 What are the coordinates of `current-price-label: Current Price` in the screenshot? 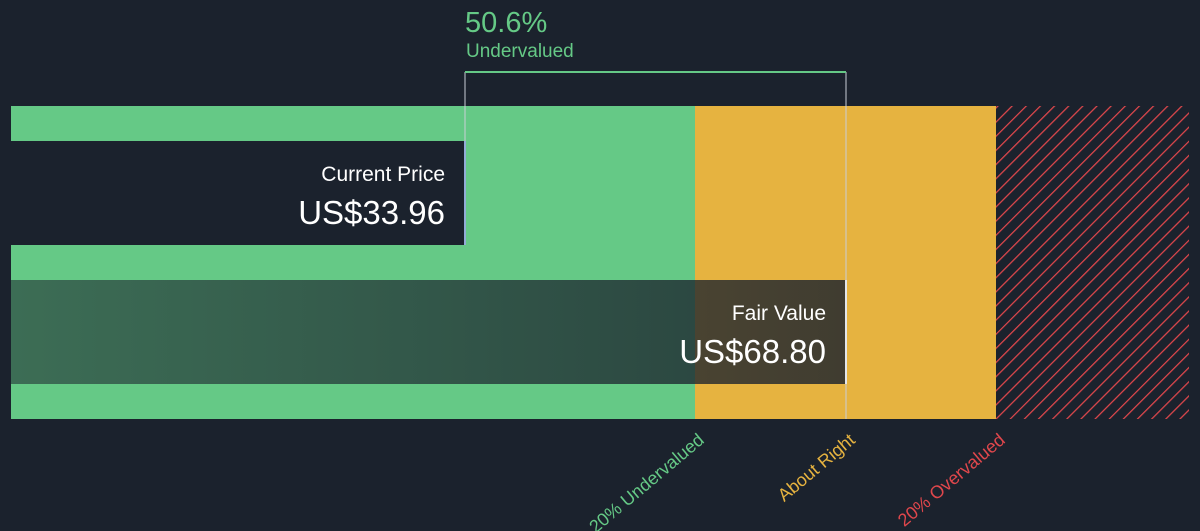 It's located at (383, 174).